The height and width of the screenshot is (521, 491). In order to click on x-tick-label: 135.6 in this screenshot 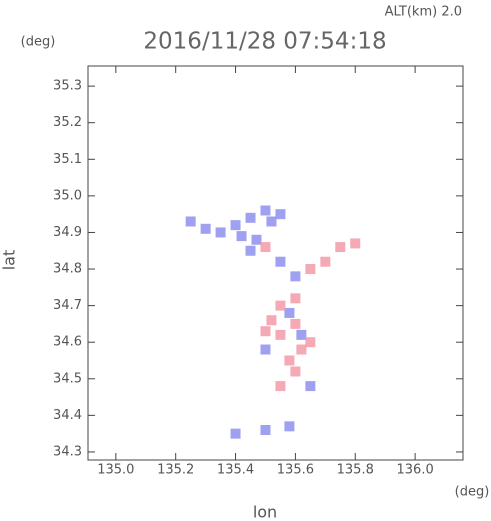, I will do `click(295, 470)`.